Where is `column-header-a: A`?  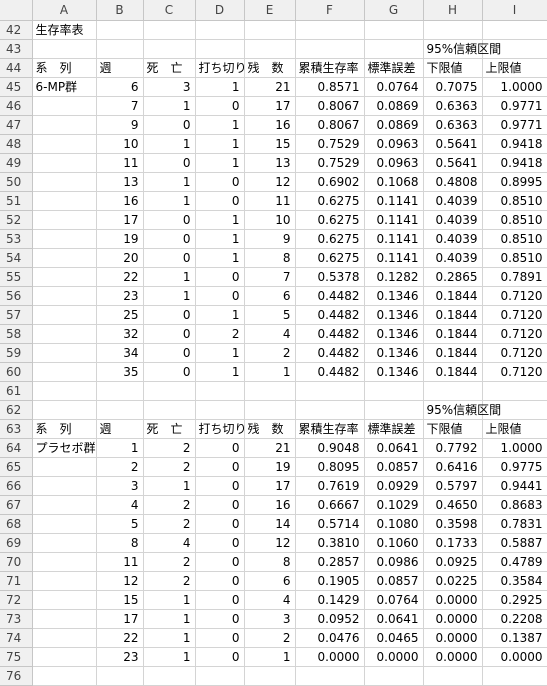
column-header-a: A is located at coordinates (64, 10).